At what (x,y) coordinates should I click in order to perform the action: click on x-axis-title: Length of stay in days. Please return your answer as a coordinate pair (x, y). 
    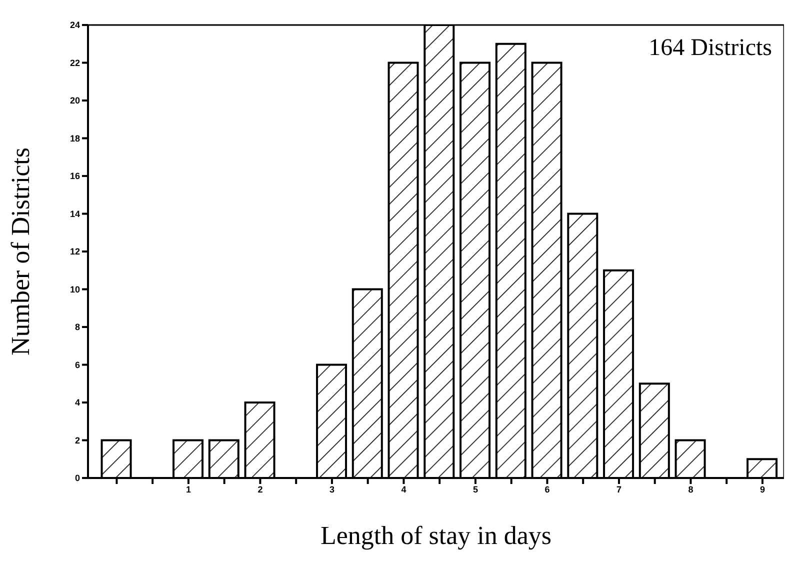
    Looking at the image, I should click on (436, 535).